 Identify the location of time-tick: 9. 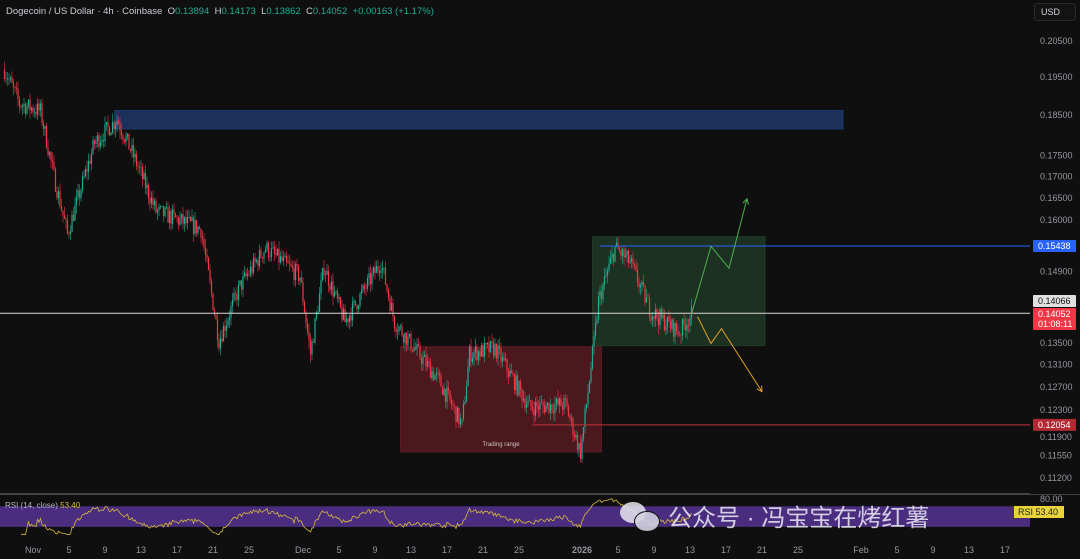
(374, 550).